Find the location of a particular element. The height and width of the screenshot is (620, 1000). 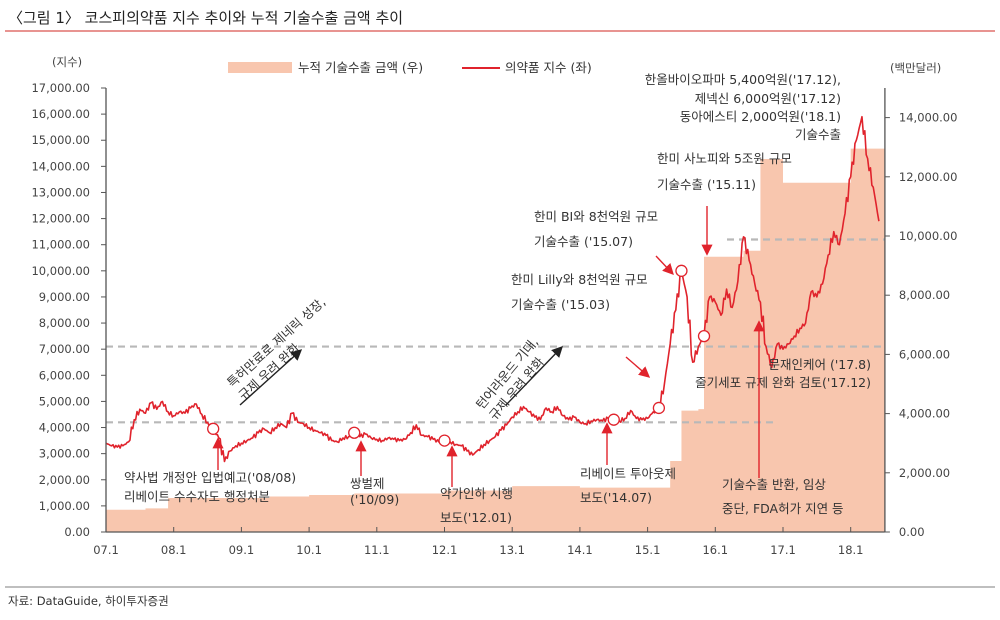

annotation-text: 쌍벌제 is located at coordinates (367, 483).